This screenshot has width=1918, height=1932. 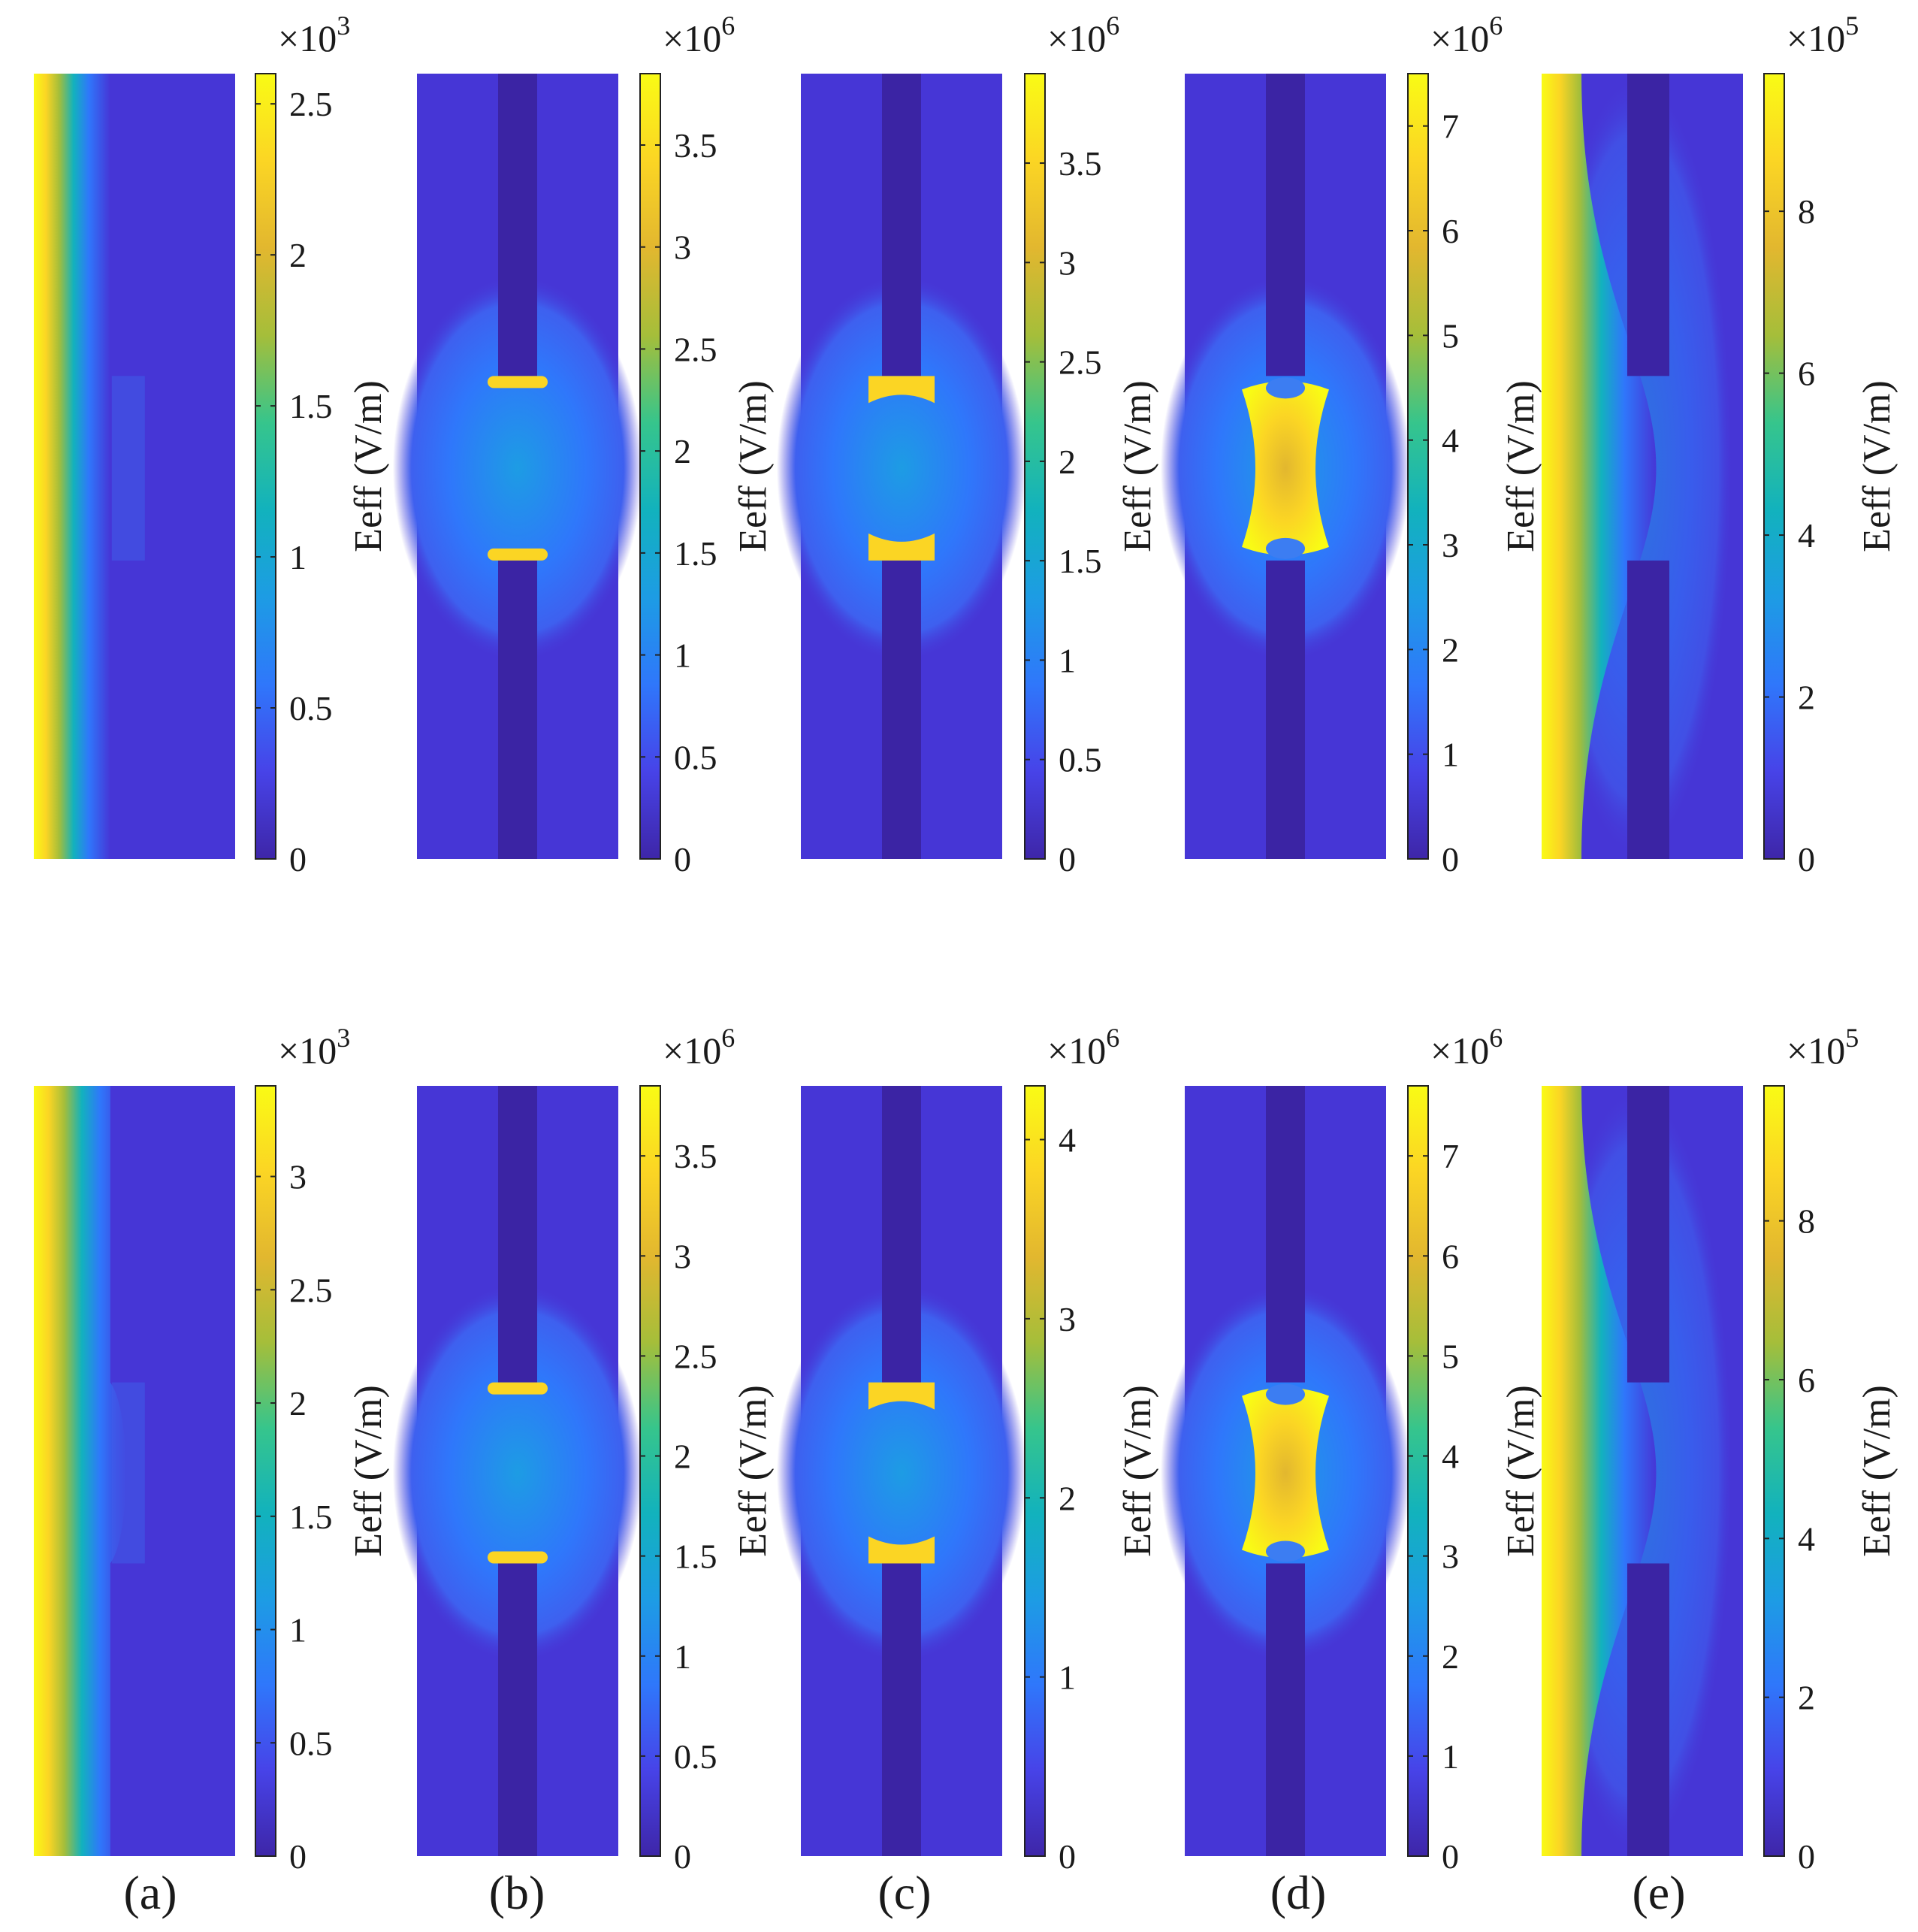 I want to click on panel-c-bottom: 0 1 2 3 4 ×106 Eeff (V/m), so click(x=967, y=1450).